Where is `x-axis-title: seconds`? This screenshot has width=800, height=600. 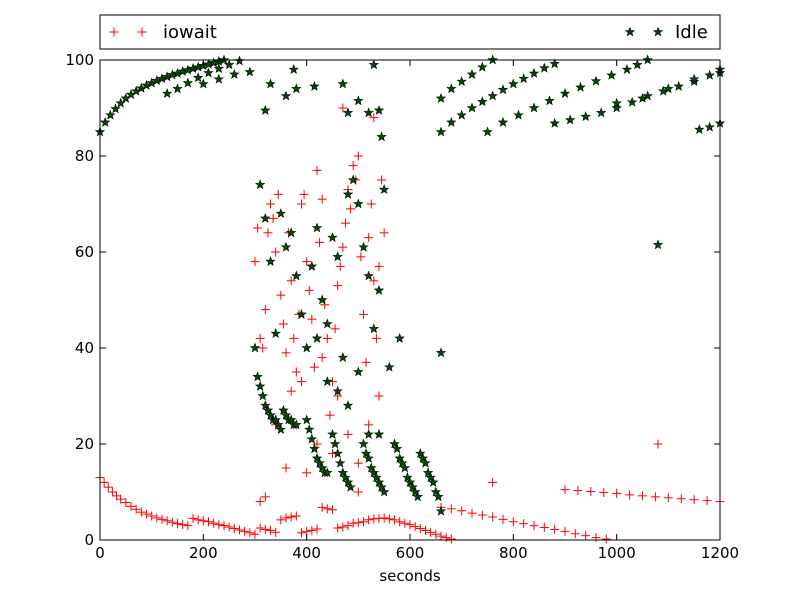
x-axis-title: seconds is located at coordinates (409, 576).